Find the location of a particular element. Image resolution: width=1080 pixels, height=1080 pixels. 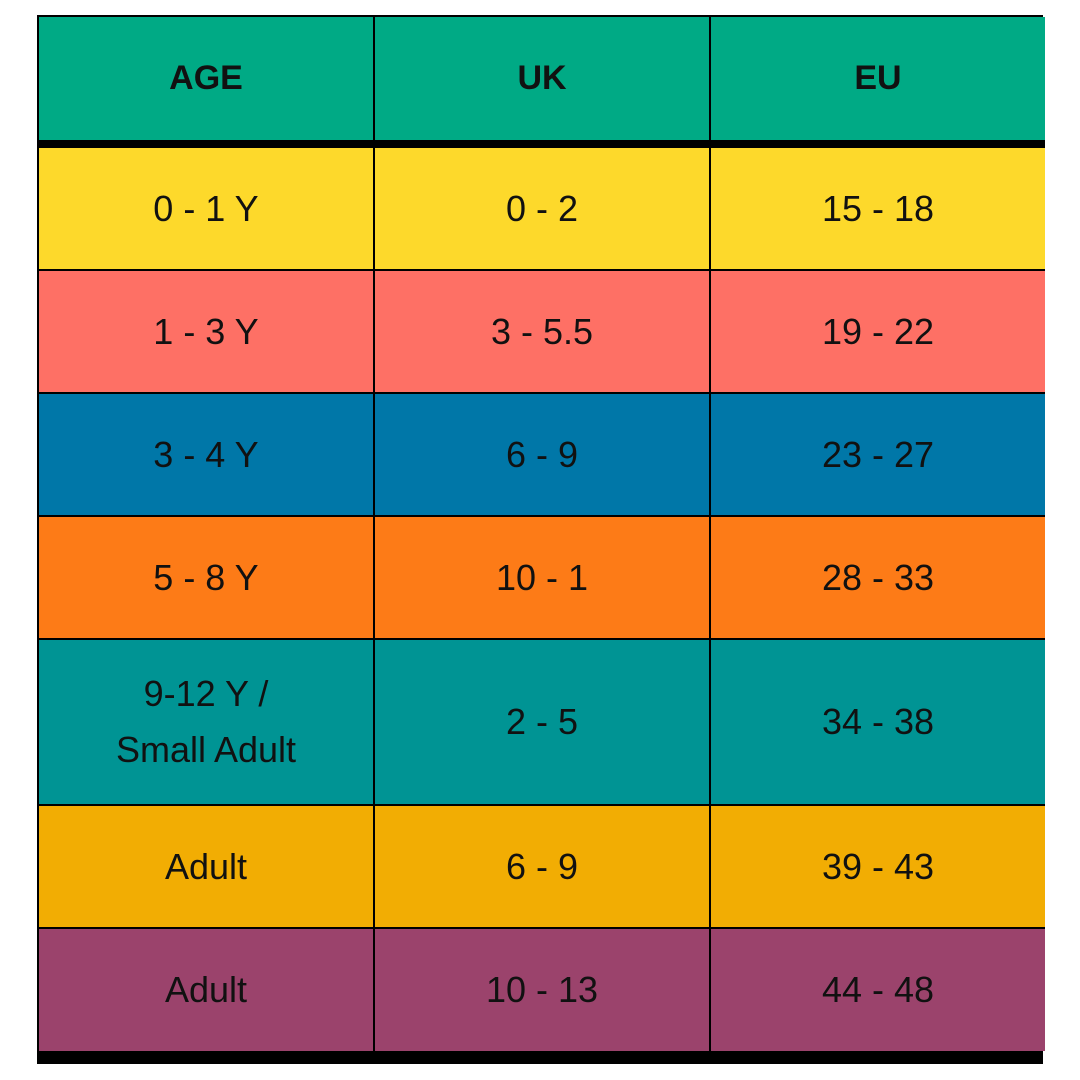

header-cell: AGE is located at coordinates (206, 78).